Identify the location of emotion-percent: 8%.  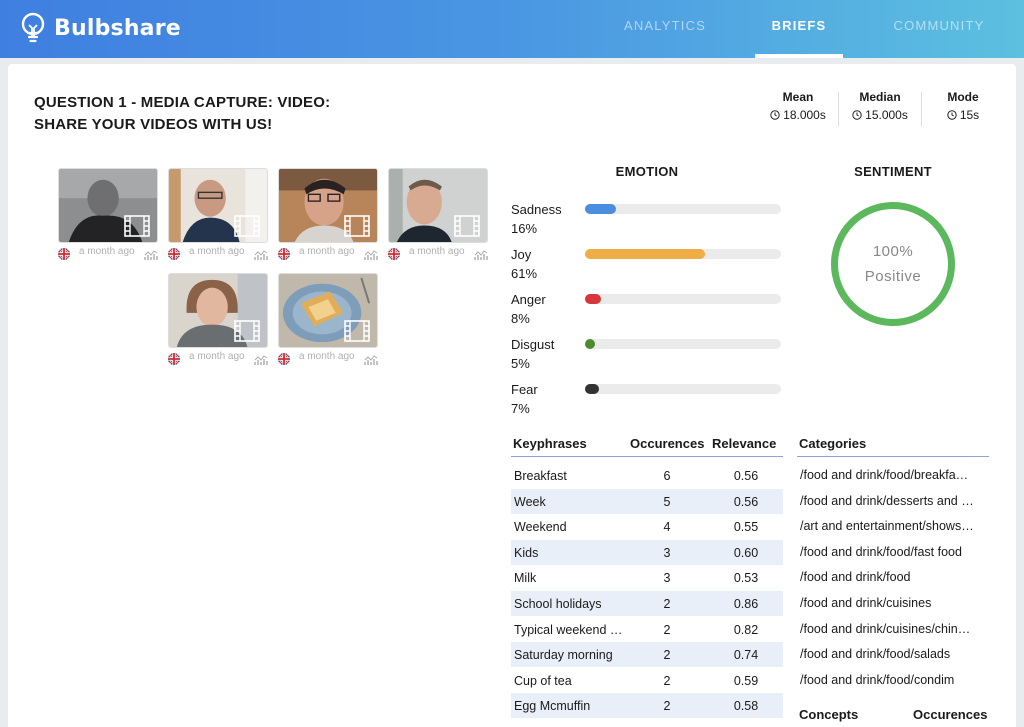
(520, 318).